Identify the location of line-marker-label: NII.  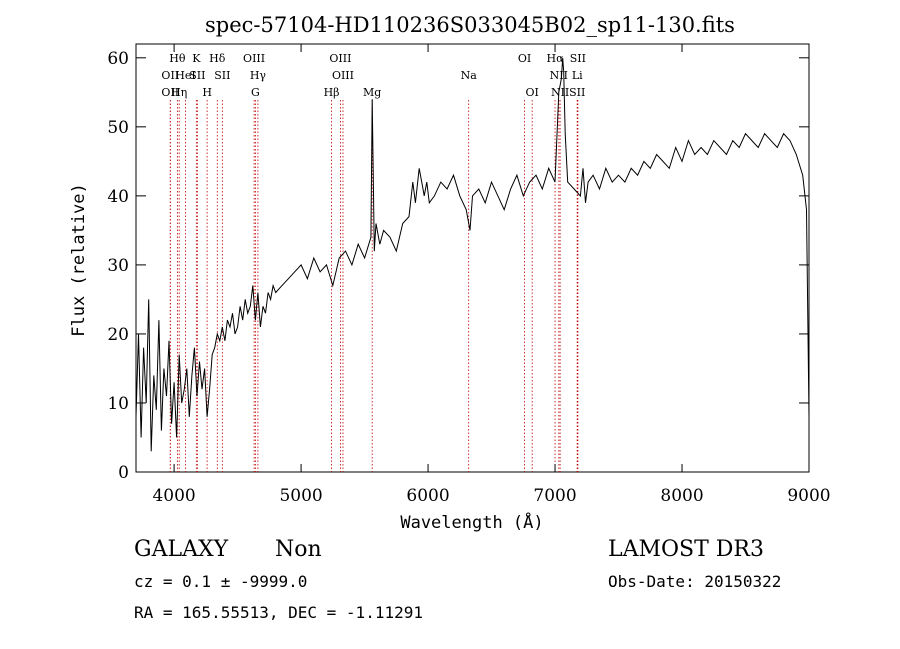
(559, 75).